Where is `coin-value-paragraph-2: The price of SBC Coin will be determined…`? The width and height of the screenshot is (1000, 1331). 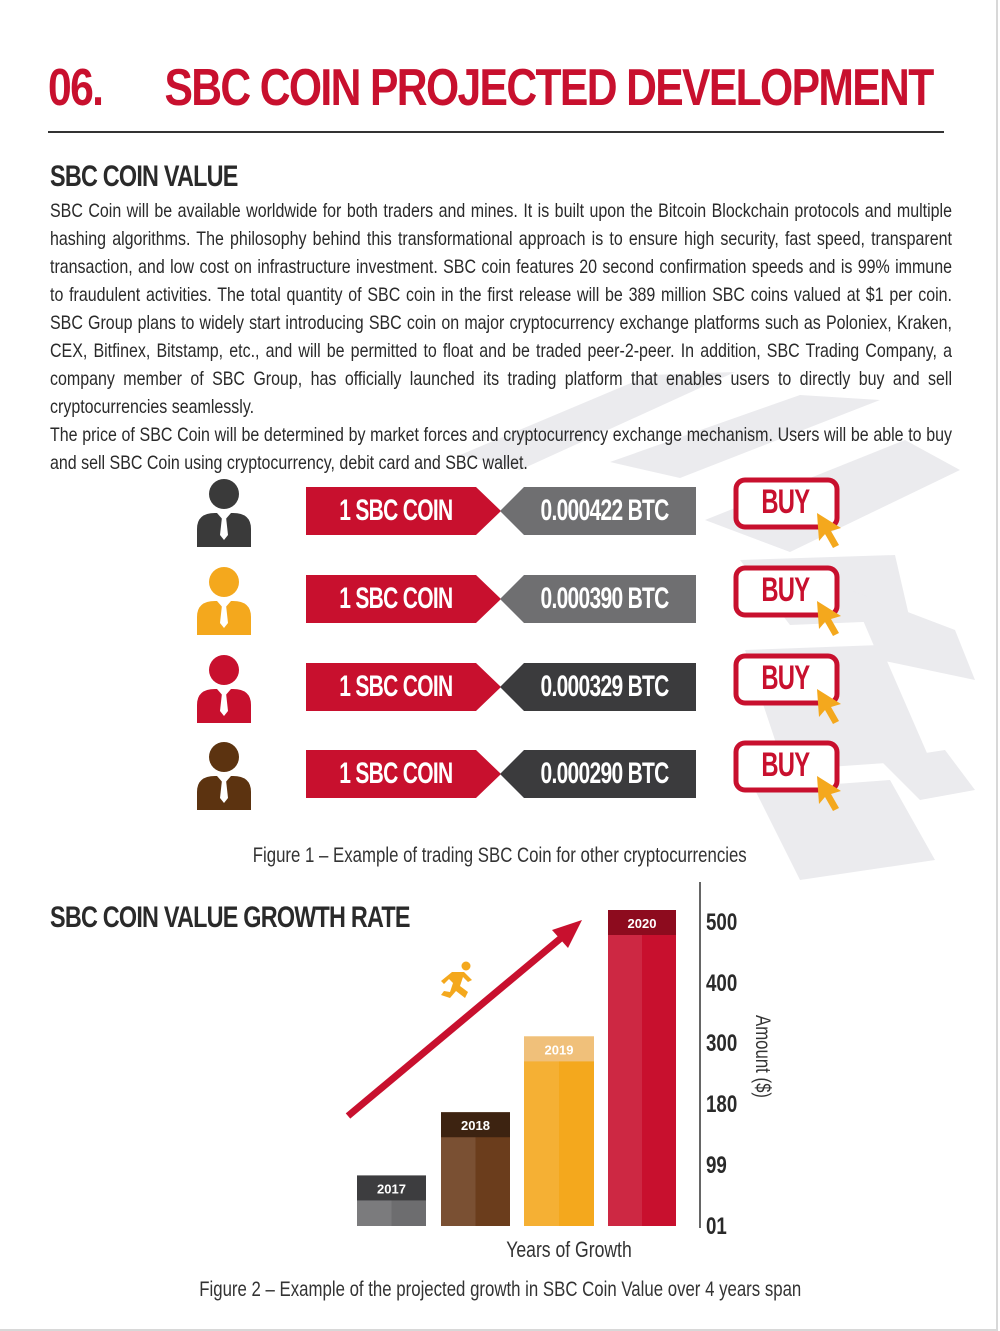 coin-value-paragraph-2: The price of SBC Coin will be determined… is located at coordinates (501, 449).